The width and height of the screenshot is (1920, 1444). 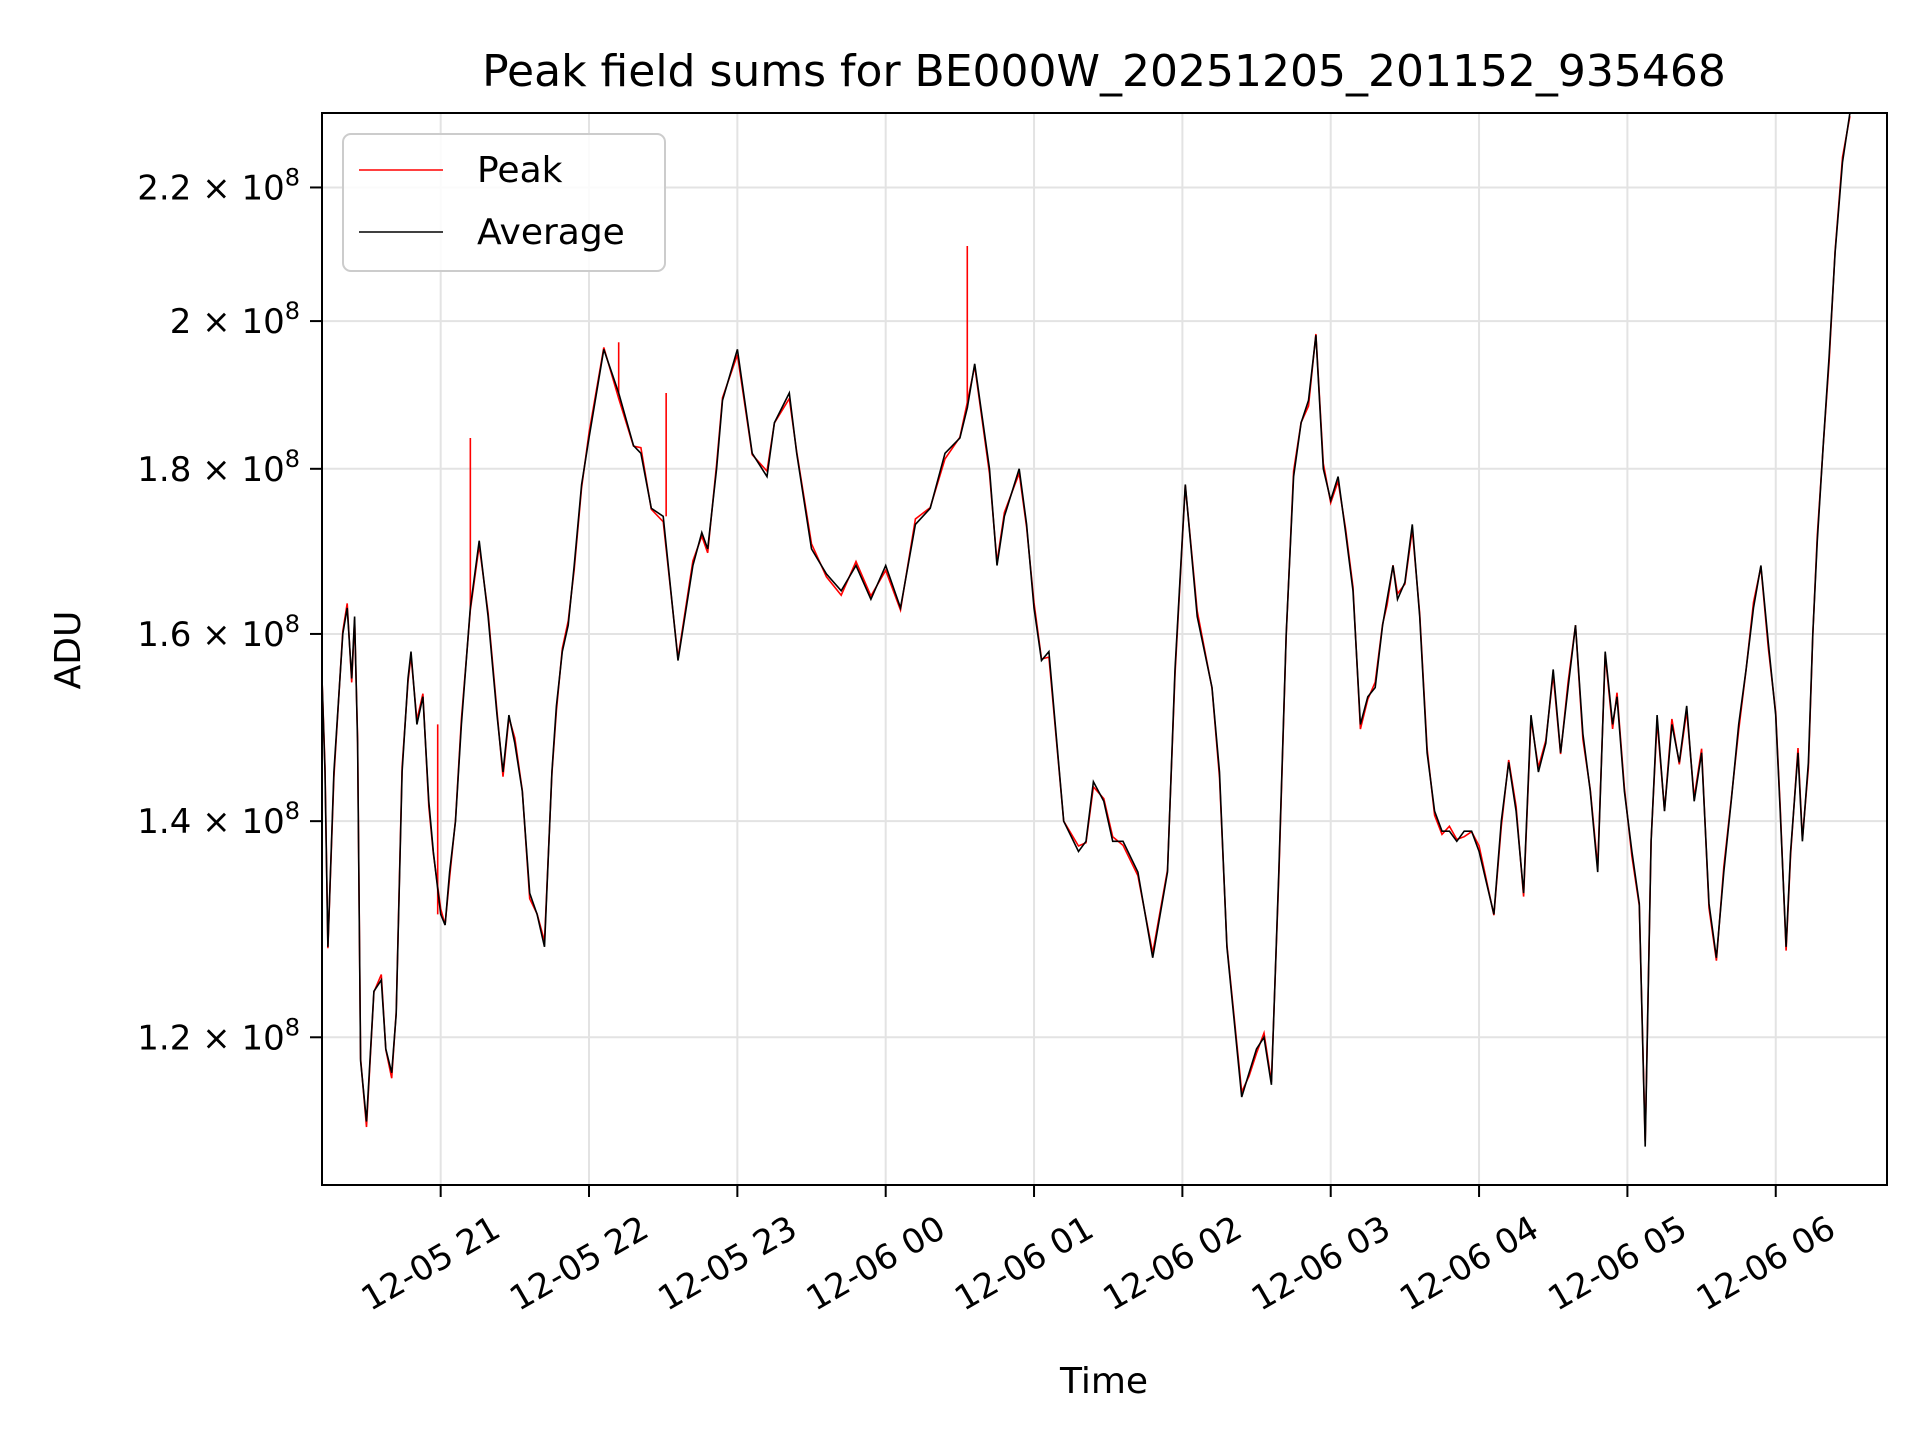 What do you see at coordinates (551, 232) in the screenshot?
I see `legend-average-label: Average` at bounding box center [551, 232].